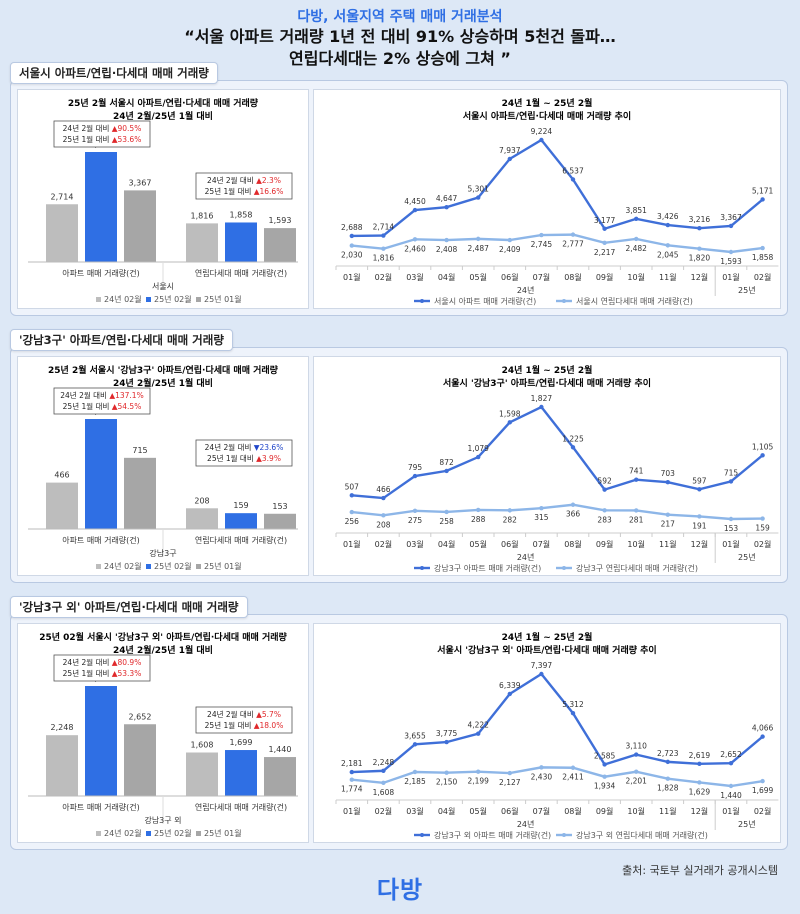  Describe the element at coordinates (636, 544) in the screenshot. I see `x-tick-label: 10월` at that location.